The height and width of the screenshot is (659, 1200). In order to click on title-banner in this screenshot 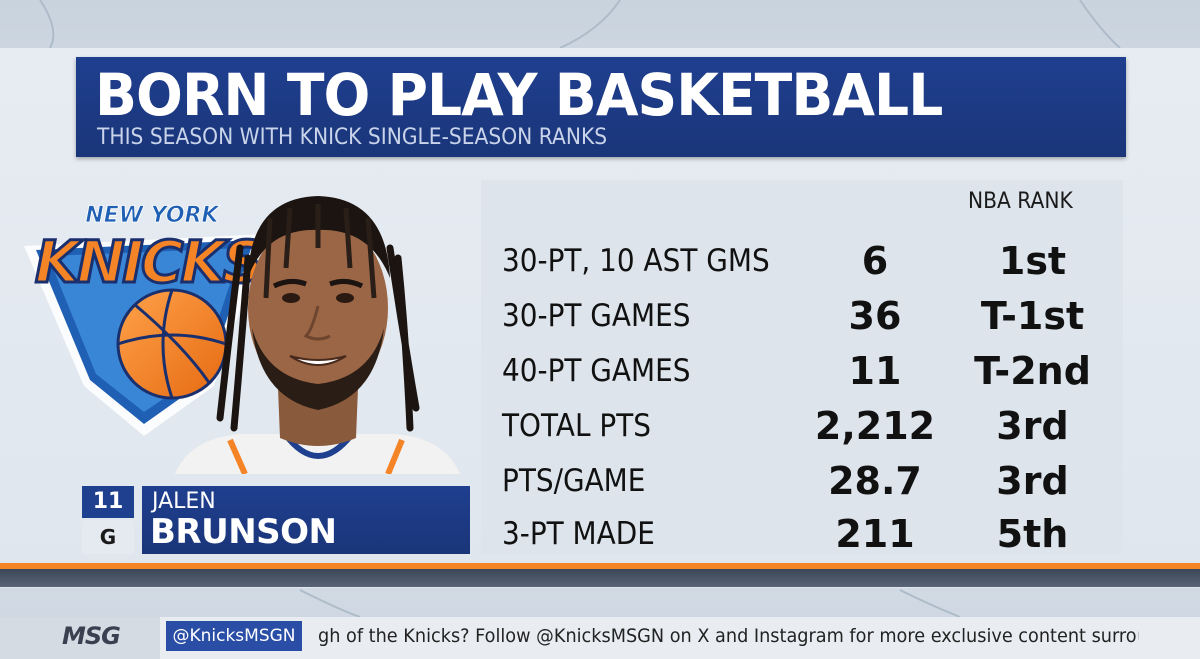, I will do `click(601, 107)`.